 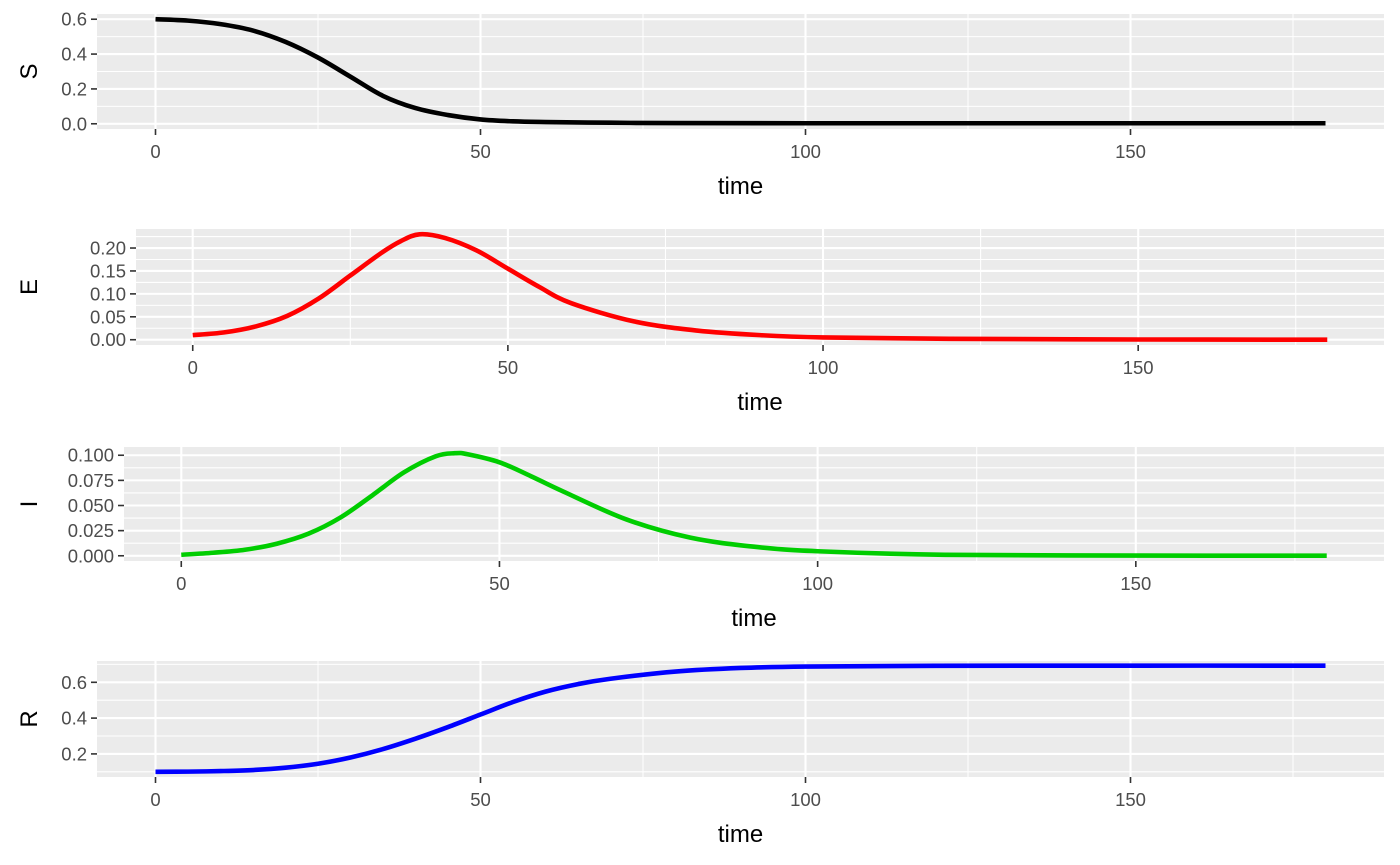 I want to click on y-tick-label: 0.025, so click(x=91, y=530).